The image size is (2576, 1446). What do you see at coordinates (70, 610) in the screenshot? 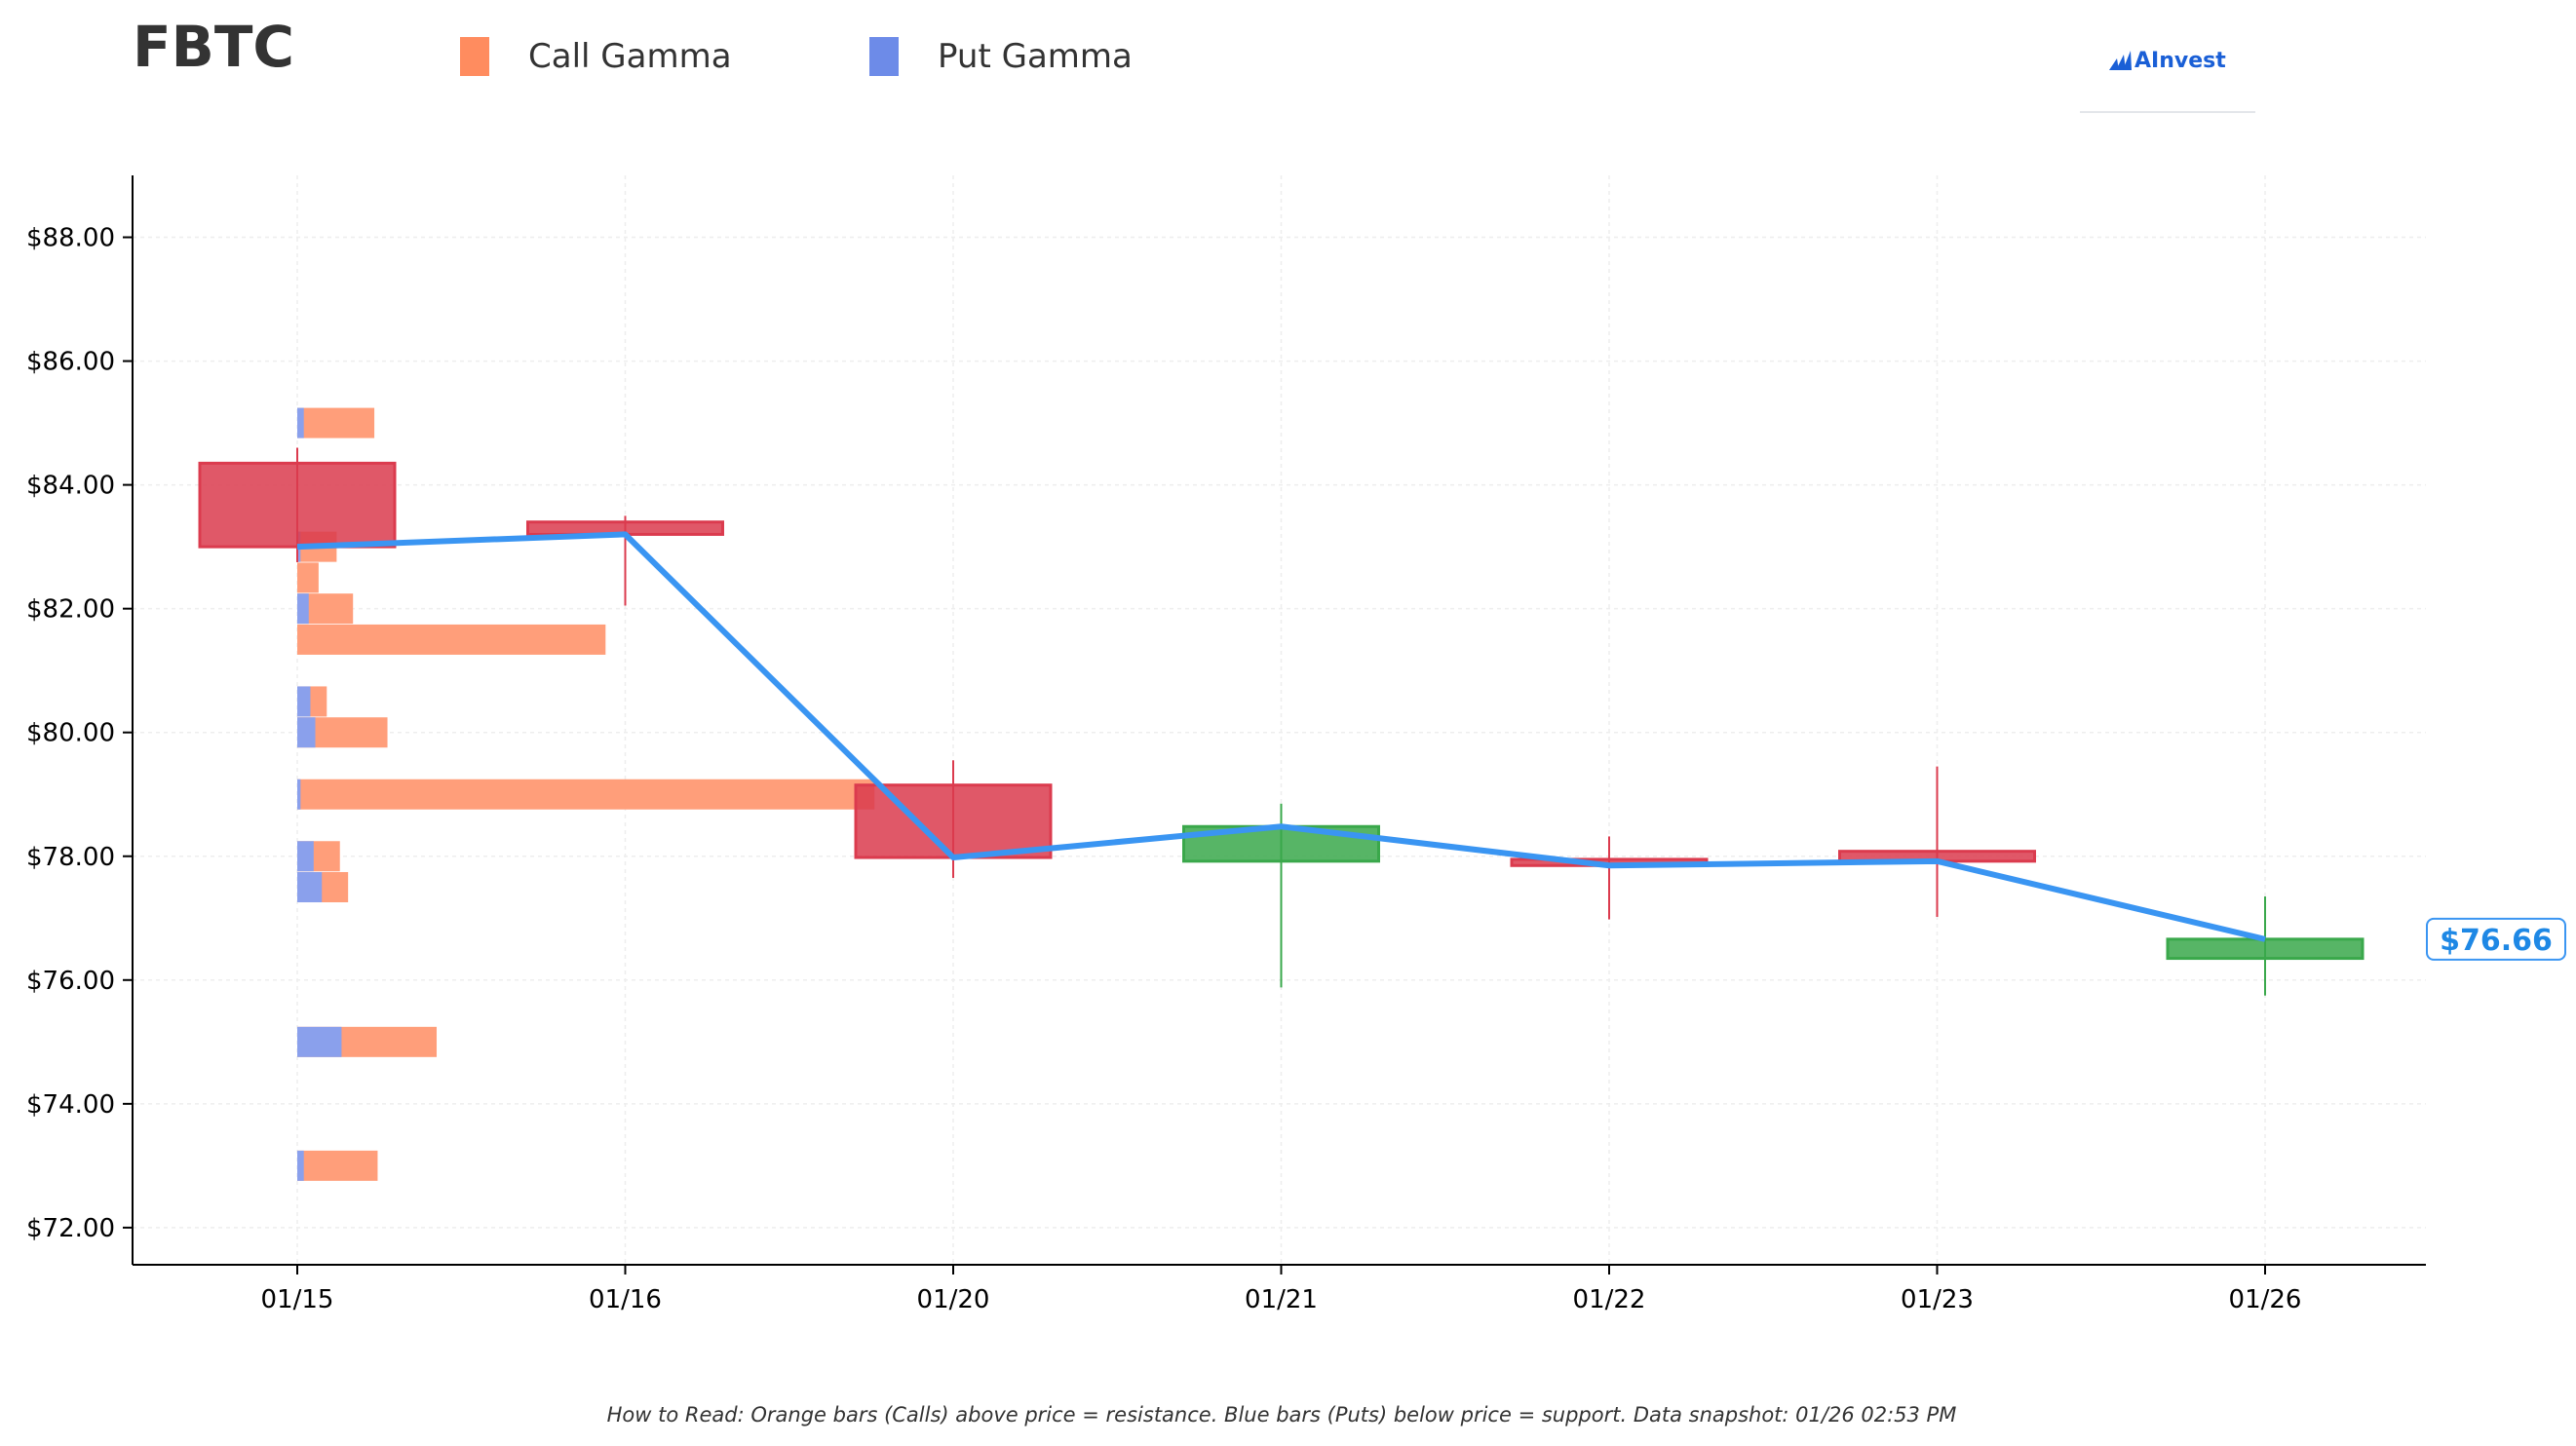
I see `y-tick-label: $82.00` at bounding box center [70, 610].